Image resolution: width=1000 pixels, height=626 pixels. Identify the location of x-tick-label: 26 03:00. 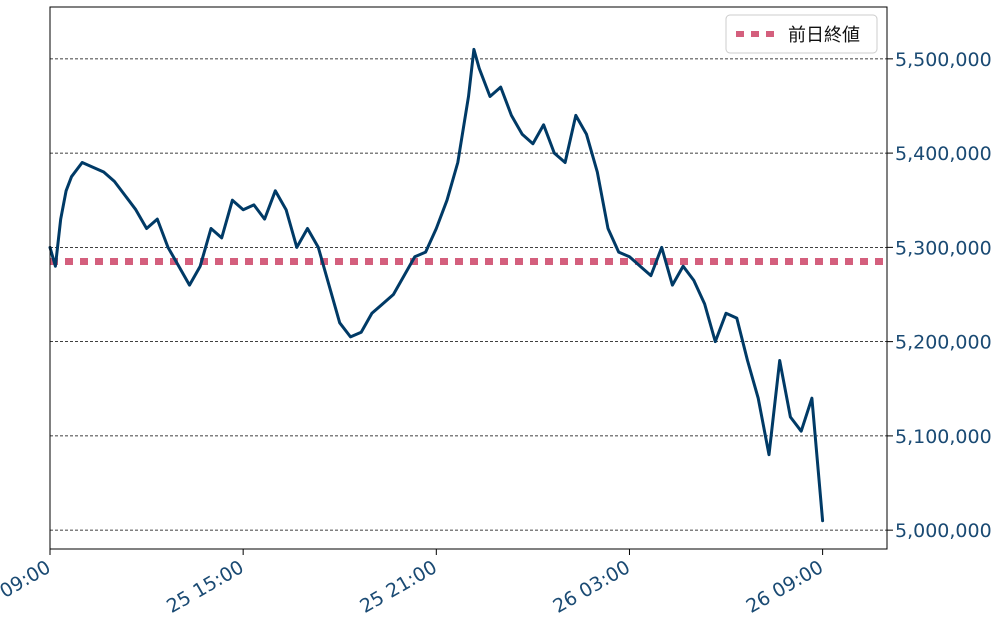
(591, 587).